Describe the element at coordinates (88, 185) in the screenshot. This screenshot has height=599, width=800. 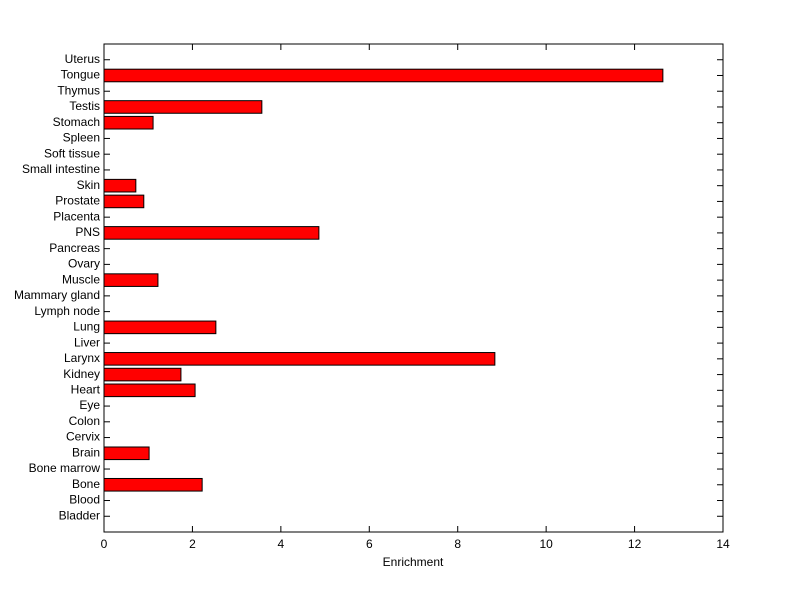
I see `y-tick-label: Skin` at that location.